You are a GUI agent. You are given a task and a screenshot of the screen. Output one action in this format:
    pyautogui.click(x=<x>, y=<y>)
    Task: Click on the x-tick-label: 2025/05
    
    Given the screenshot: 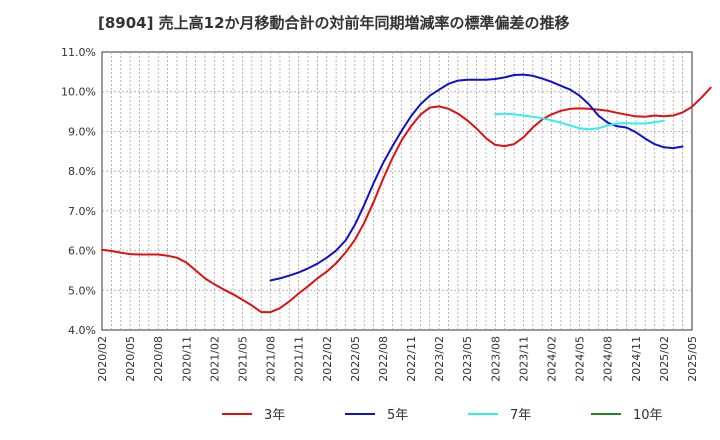 What is the action you would take?
    pyautogui.click(x=692, y=359)
    